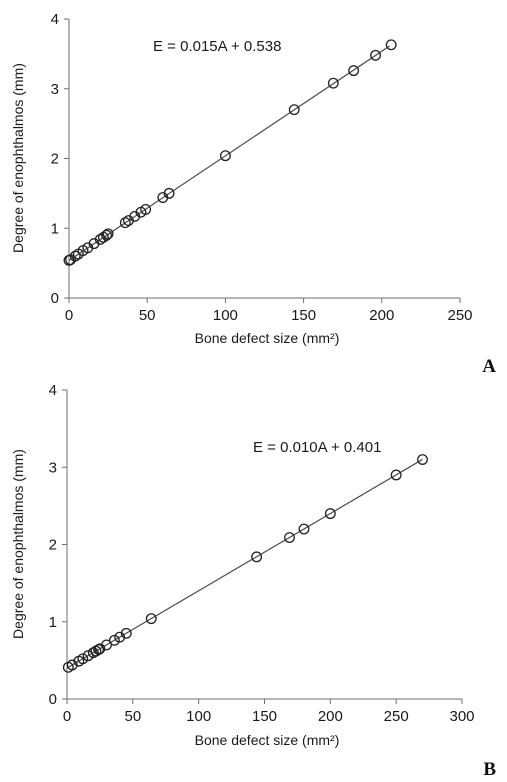 The height and width of the screenshot is (782, 507). What do you see at coordinates (217, 46) in the screenshot?
I see `regression-equation: E = 0.015A + 0.538` at bounding box center [217, 46].